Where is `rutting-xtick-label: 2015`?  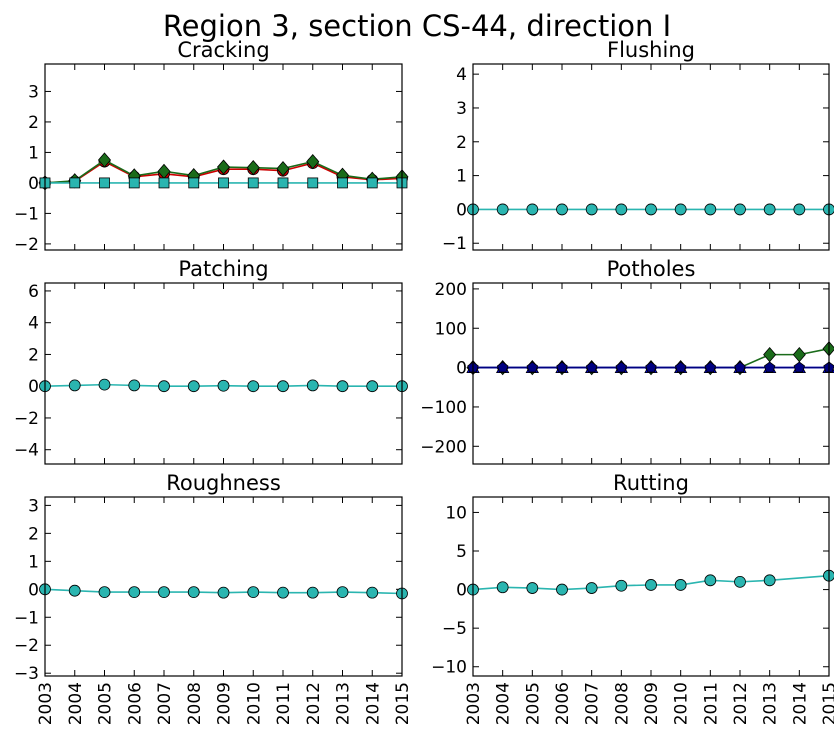
rutting-xtick-label: 2015 is located at coordinates (827, 703).